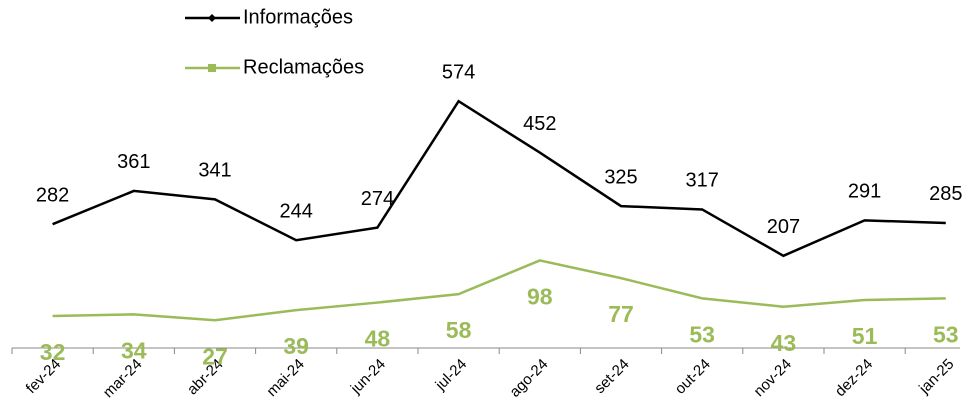 The width and height of the screenshot is (975, 414). What do you see at coordinates (134, 350) in the screenshot?
I see `data-label: 34` at bounding box center [134, 350].